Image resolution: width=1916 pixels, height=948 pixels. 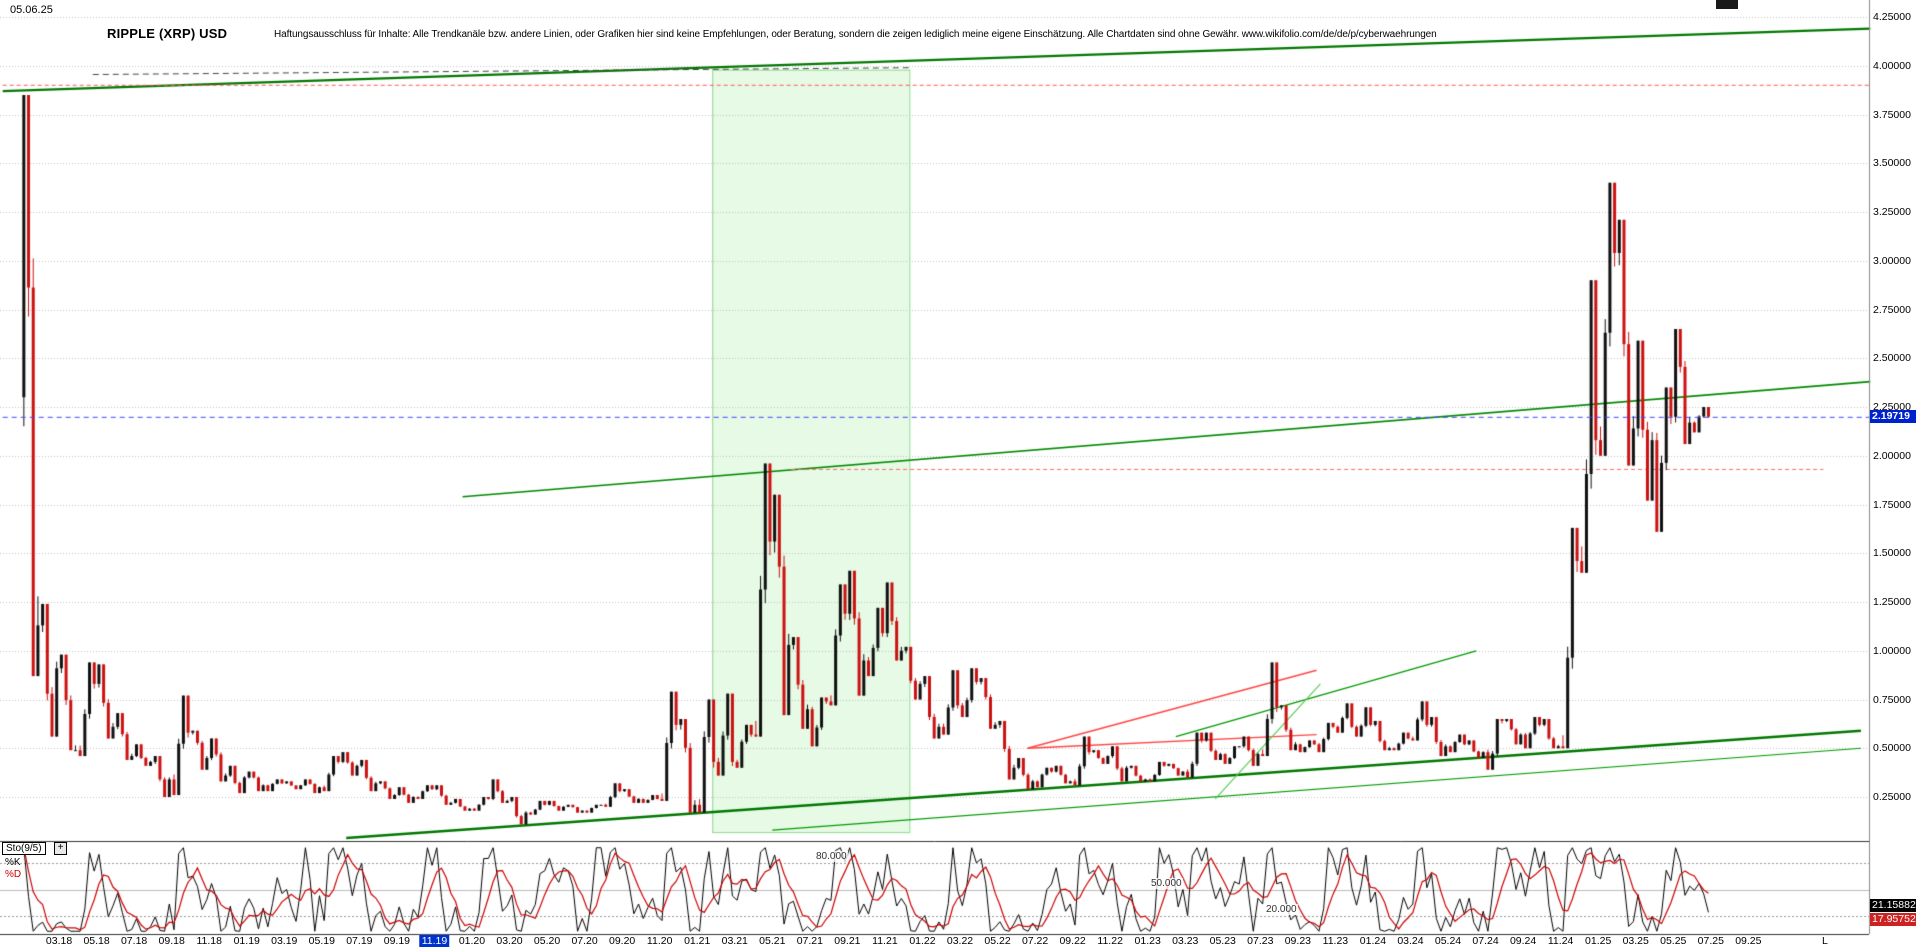 What do you see at coordinates (922, 941) in the screenshot?
I see `time-axis-label: 01.22` at bounding box center [922, 941].